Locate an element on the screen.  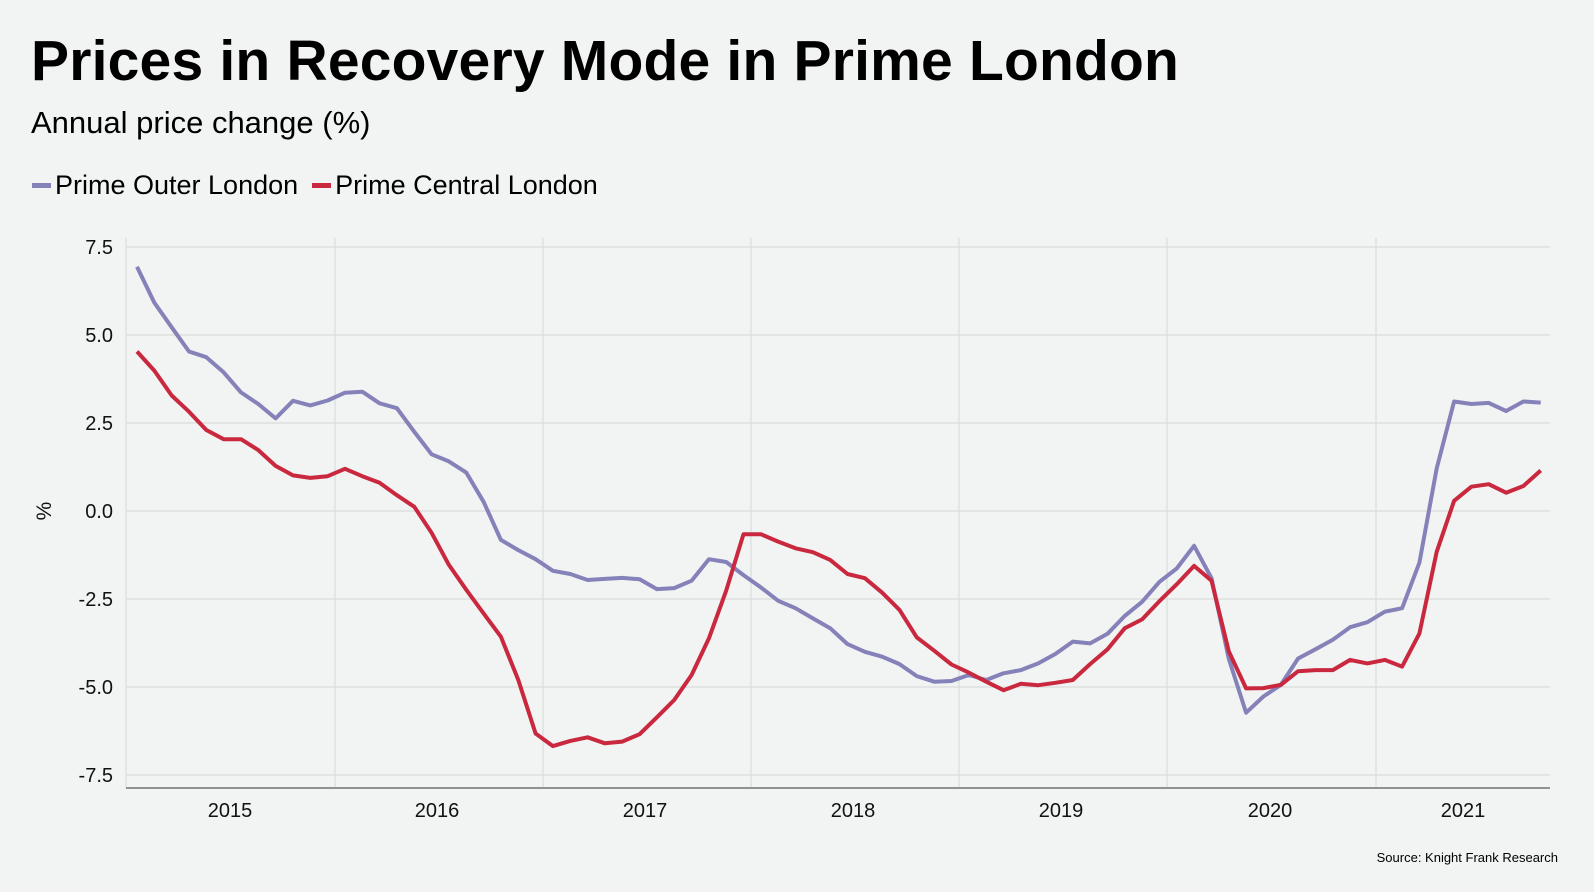
x-tick-label: 2019 is located at coordinates (1061, 811).